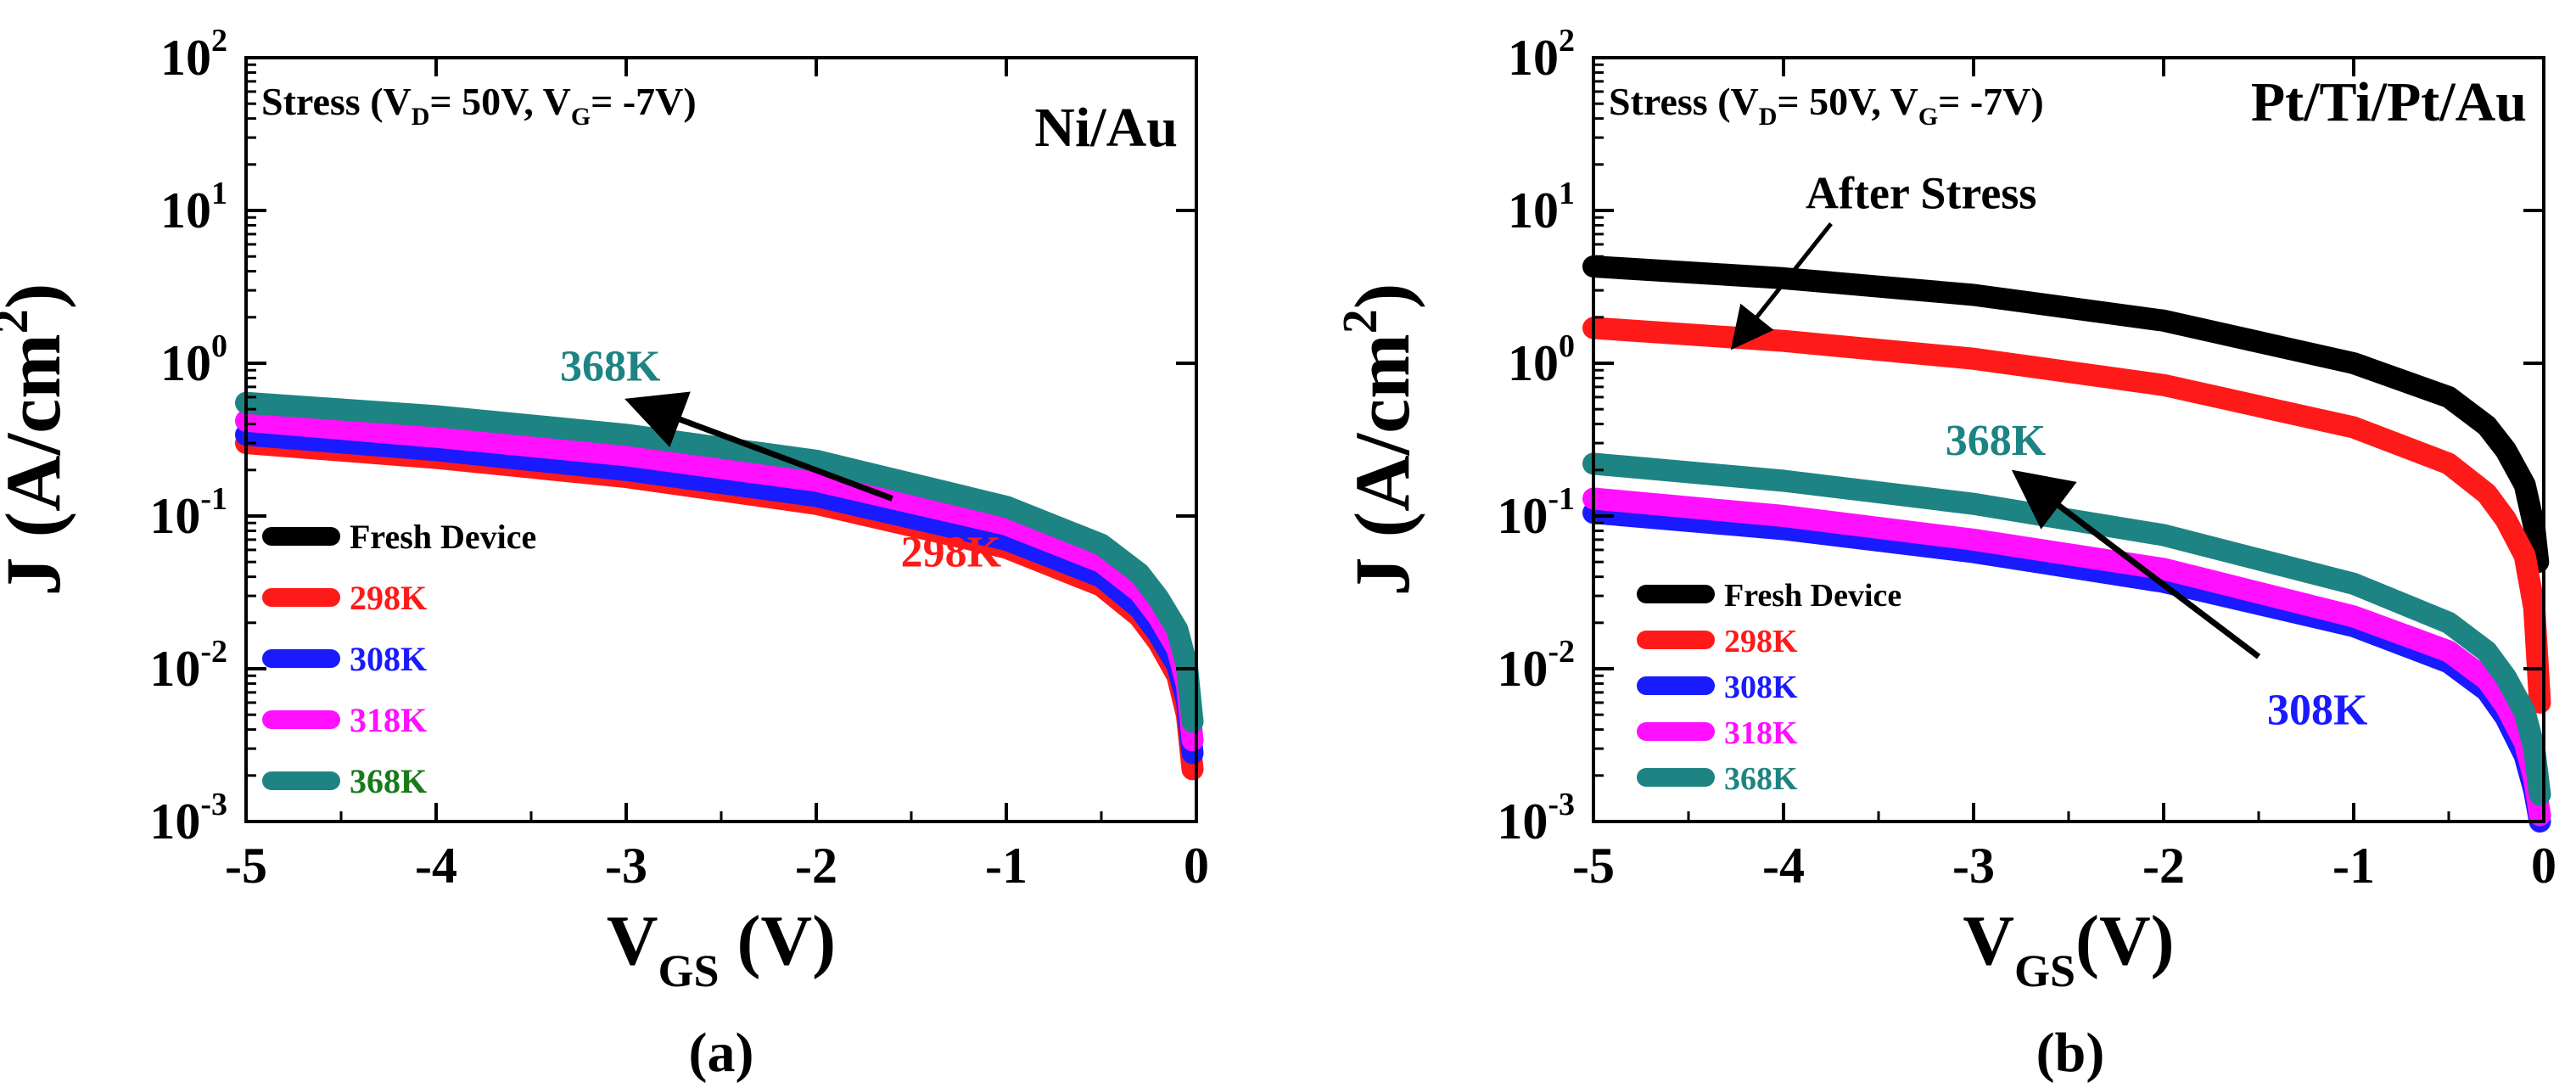 The width and height of the screenshot is (2576, 1088). I want to click on chart-title: Pt/Ti/Pt/Au, so click(2389, 102).